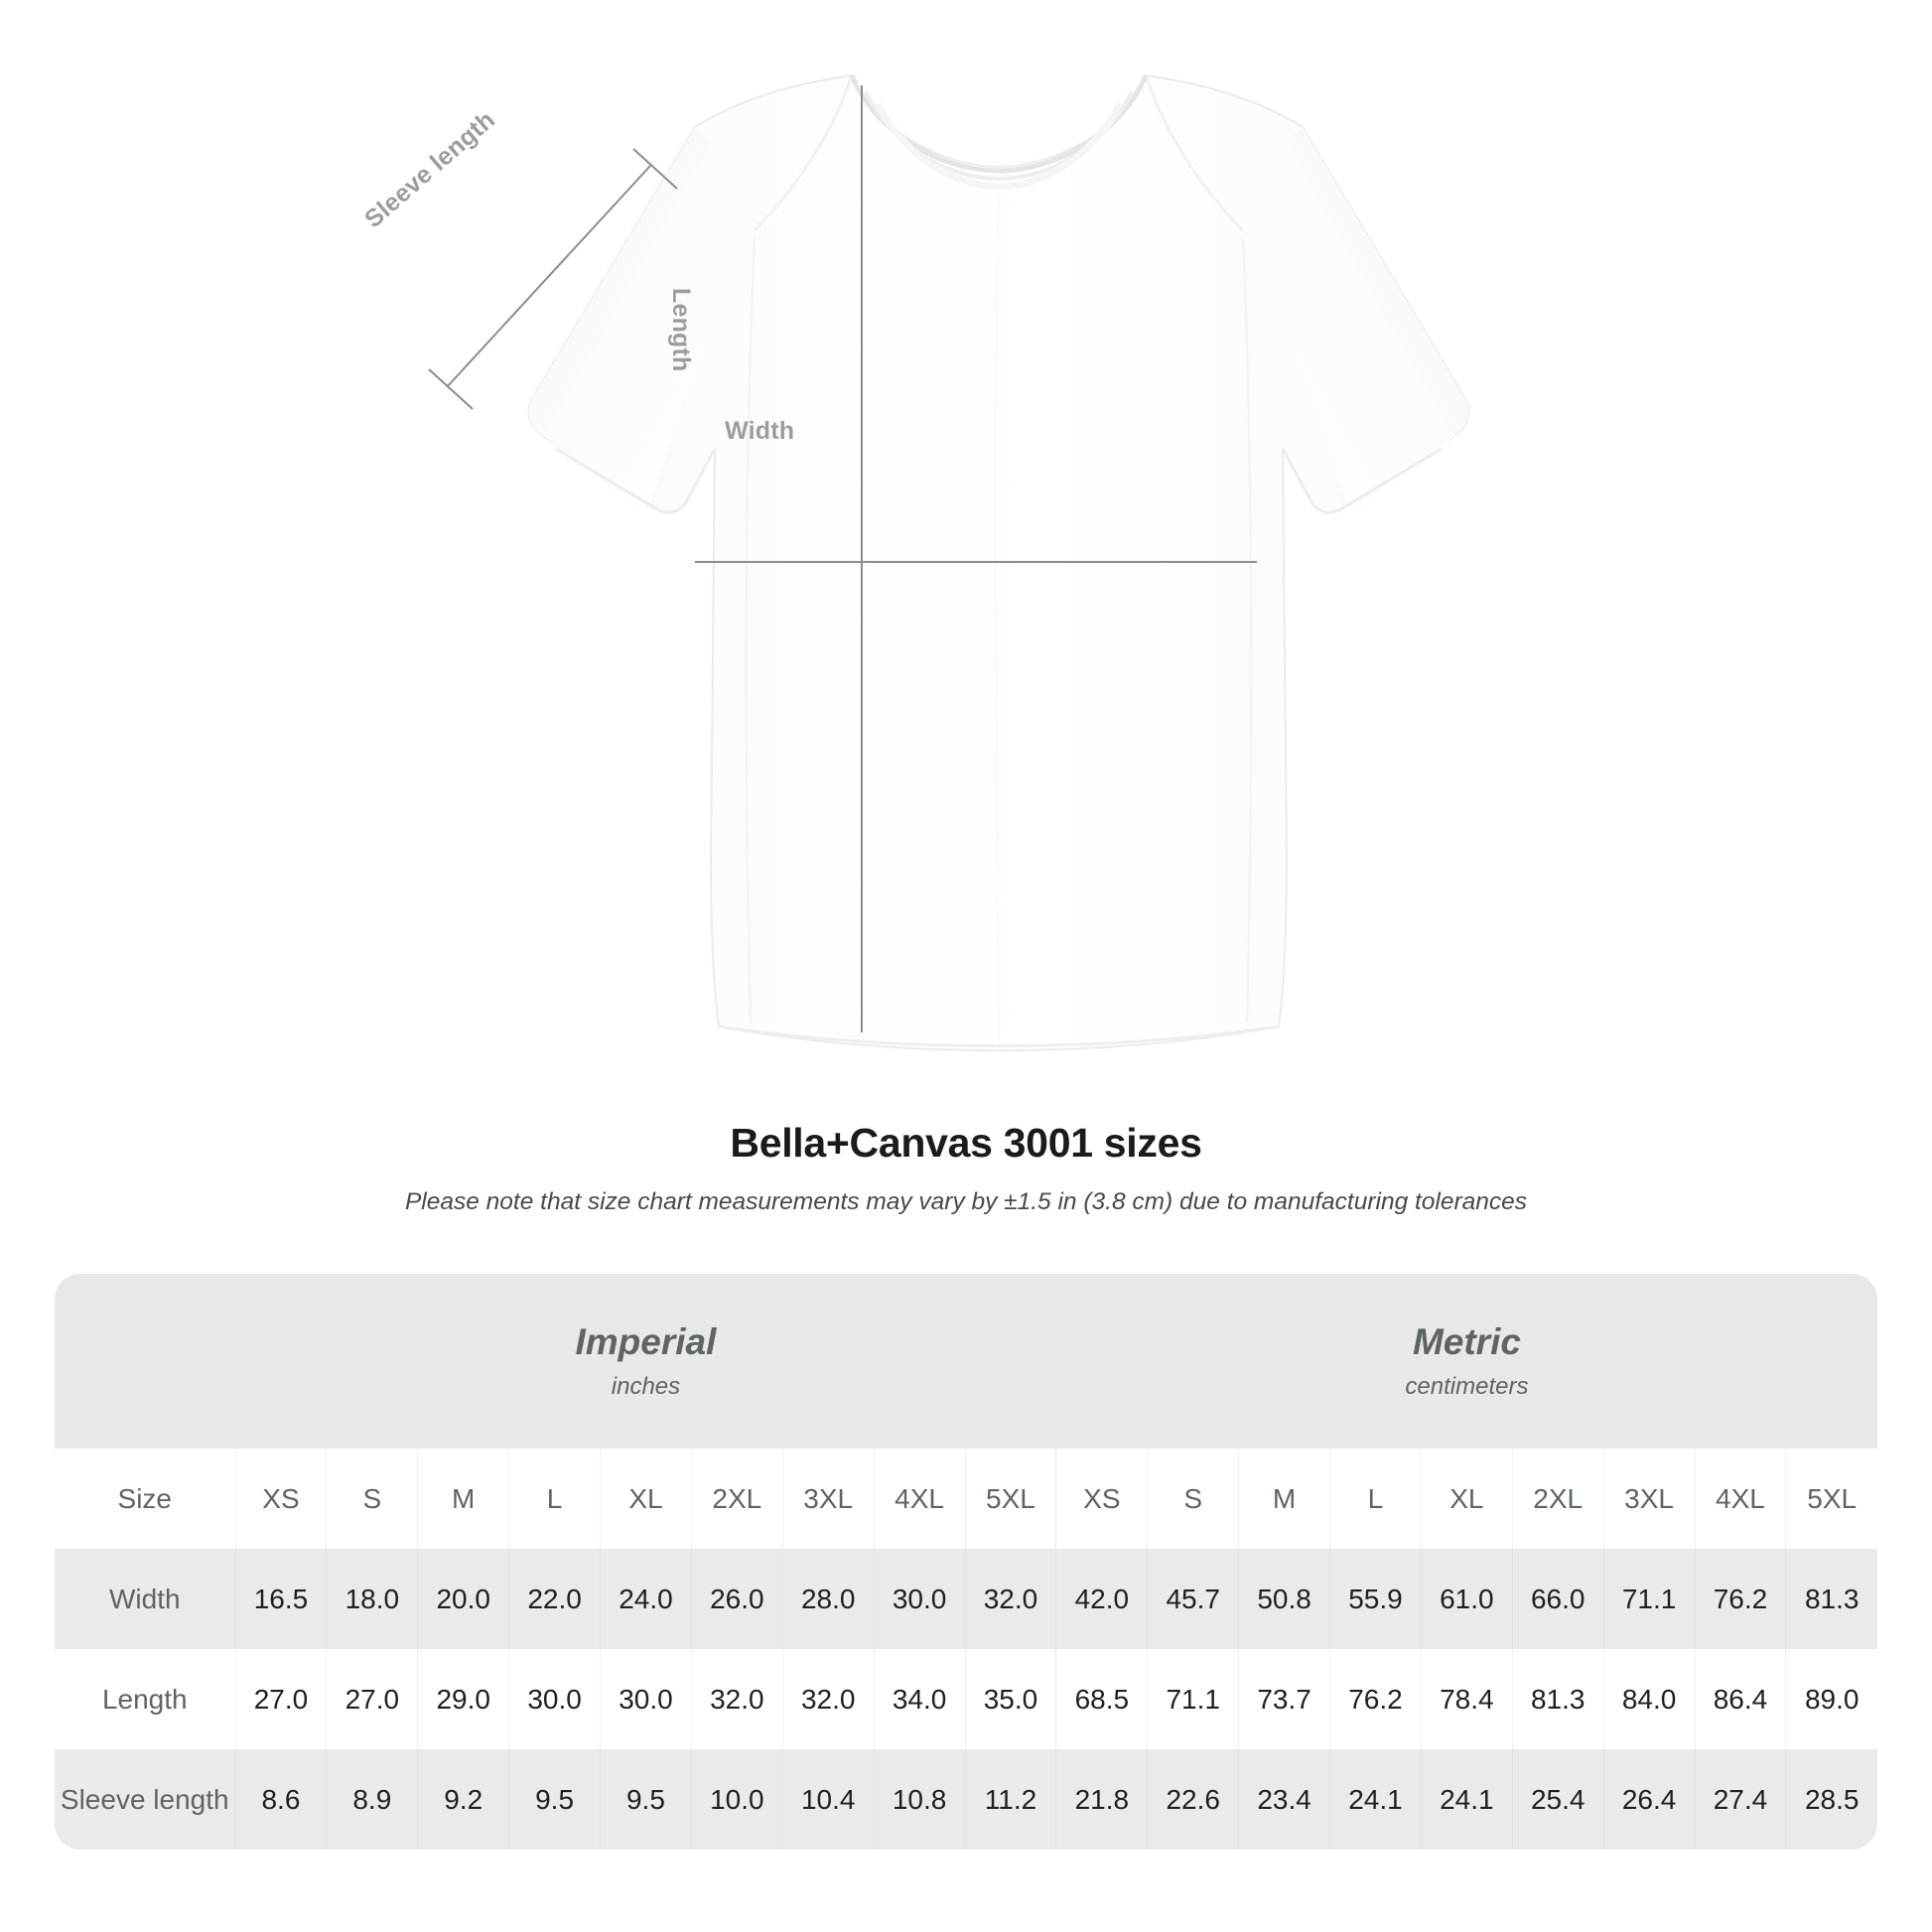  Describe the element at coordinates (280, 1599) in the screenshot. I see `measurement-cell: 16.5` at that location.